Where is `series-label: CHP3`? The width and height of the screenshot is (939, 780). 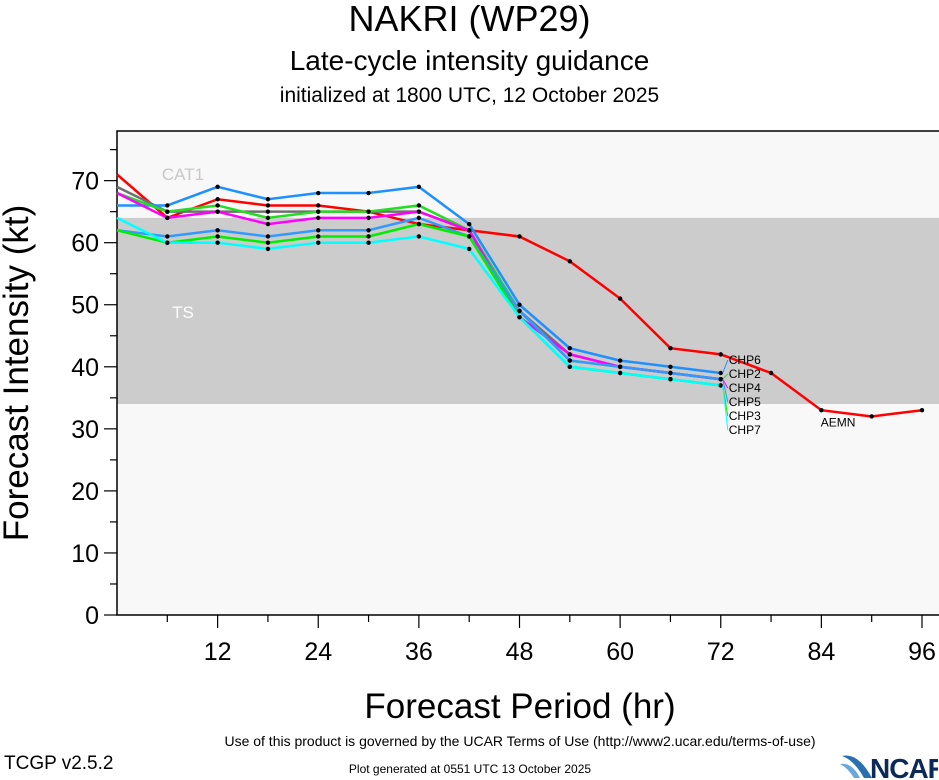 series-label: CHP3 is located at coordinates (745, 416).